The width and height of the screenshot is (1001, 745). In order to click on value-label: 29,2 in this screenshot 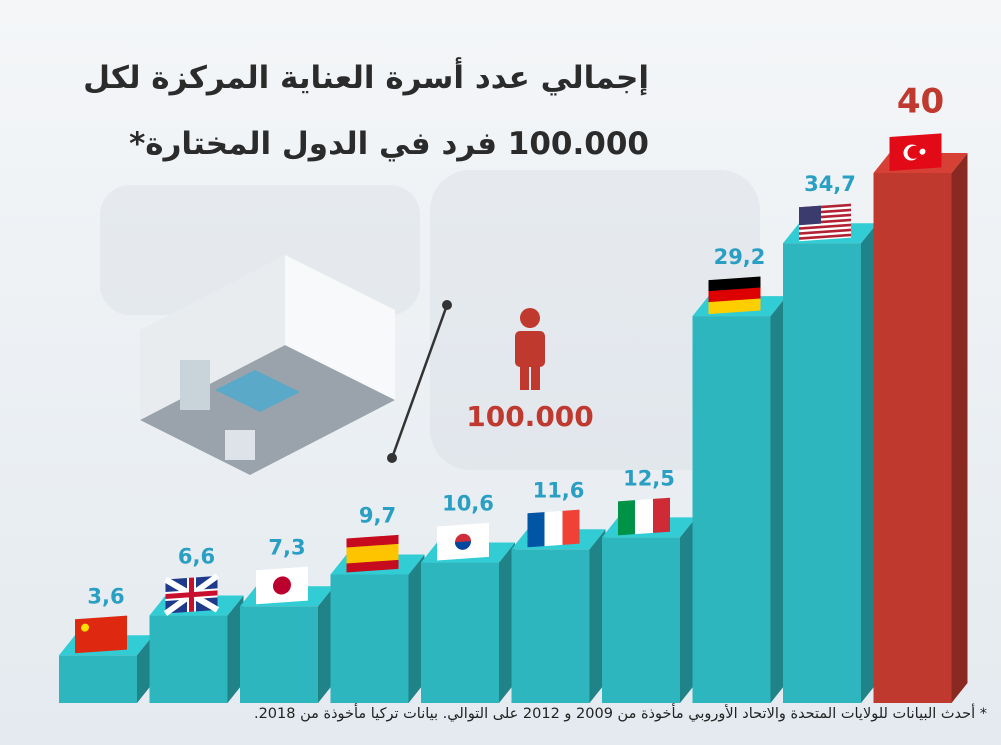, I will do `click(740, 257)`.